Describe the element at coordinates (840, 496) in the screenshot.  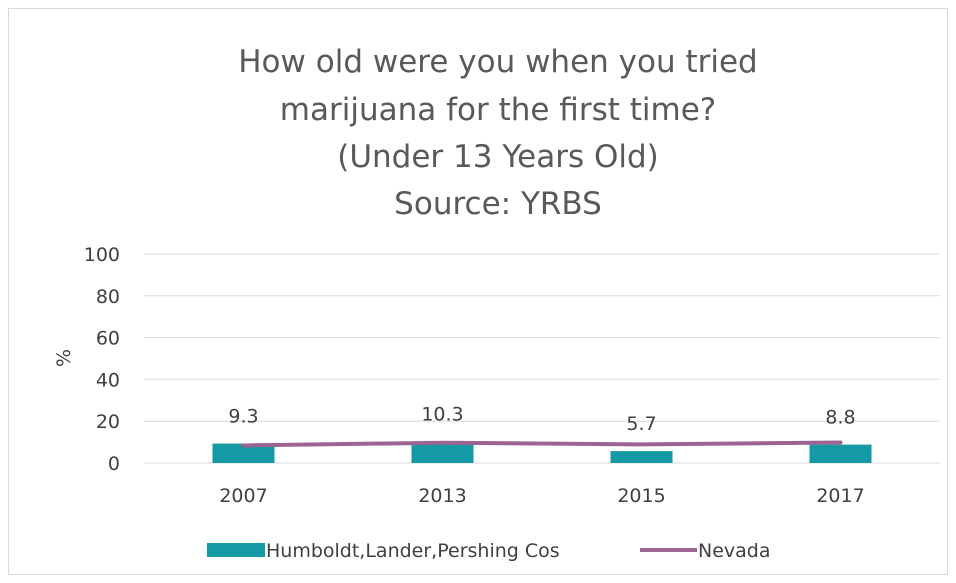
I see `x-tick-label: 2017` at that location.